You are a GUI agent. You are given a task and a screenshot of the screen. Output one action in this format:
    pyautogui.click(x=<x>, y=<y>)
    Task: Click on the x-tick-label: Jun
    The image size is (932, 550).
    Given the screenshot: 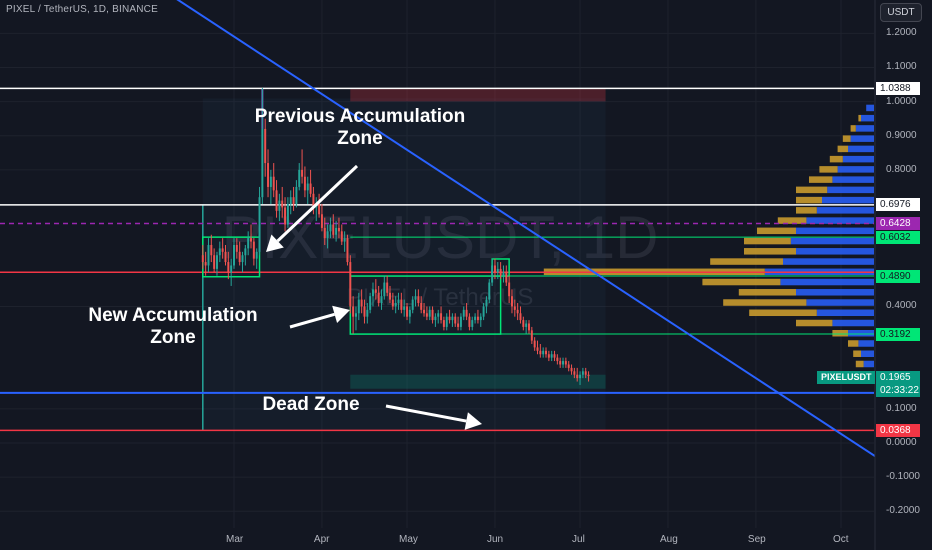 What is the action you would take?
    pyautogui.click(x=495, y=539)
    